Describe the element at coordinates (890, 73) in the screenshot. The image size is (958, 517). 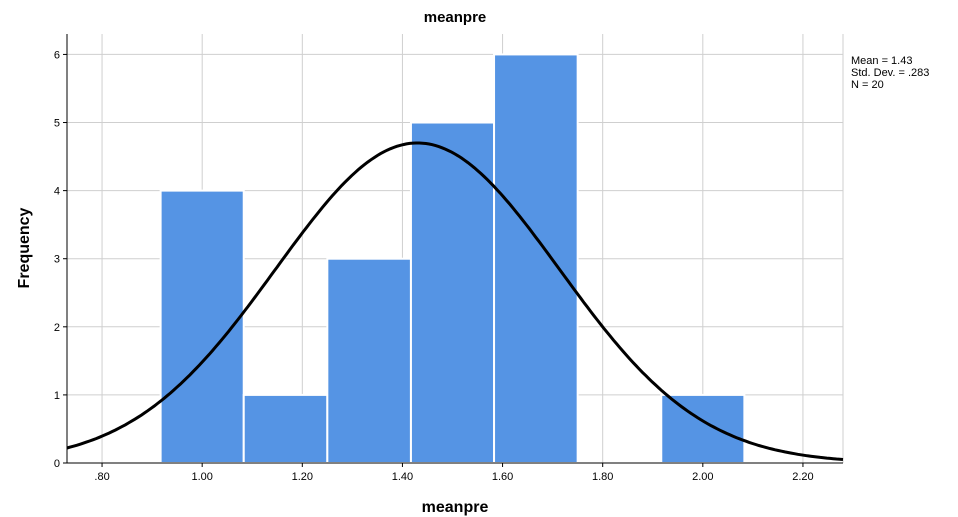
I see `stat-std-dev: Std. Dev. = .283` at that location.